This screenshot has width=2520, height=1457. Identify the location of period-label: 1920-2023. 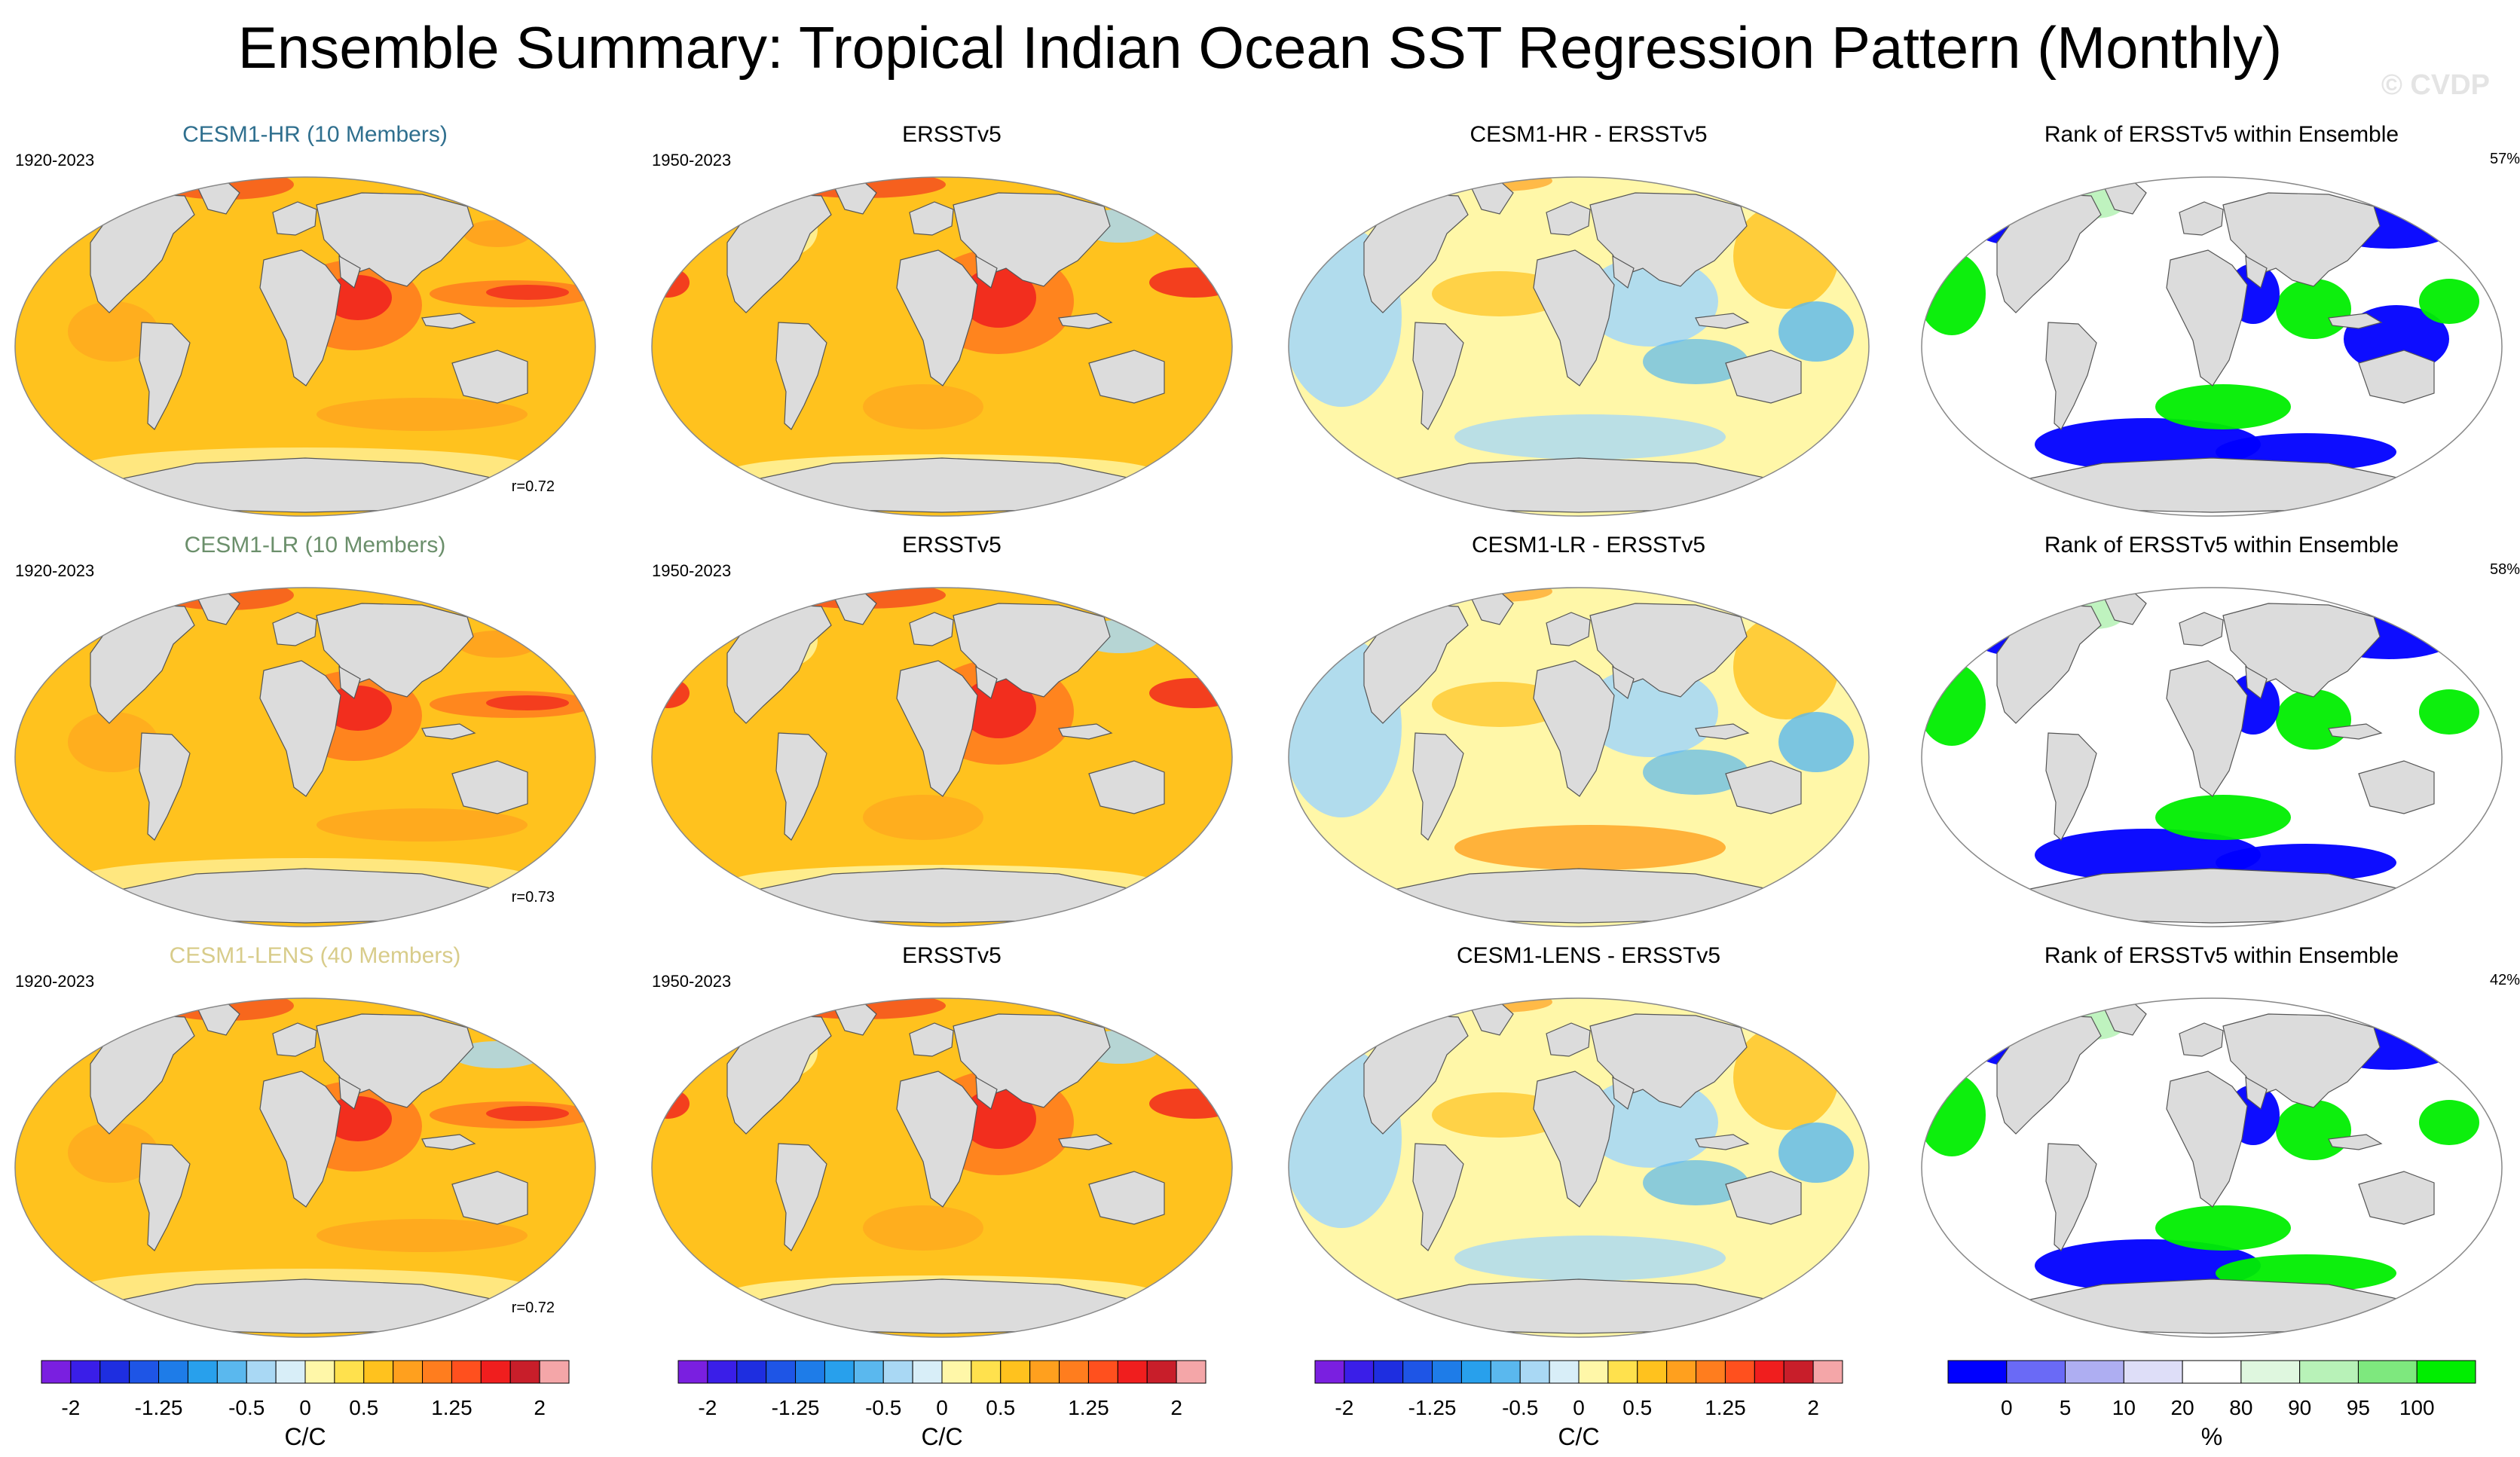
(55, 161).